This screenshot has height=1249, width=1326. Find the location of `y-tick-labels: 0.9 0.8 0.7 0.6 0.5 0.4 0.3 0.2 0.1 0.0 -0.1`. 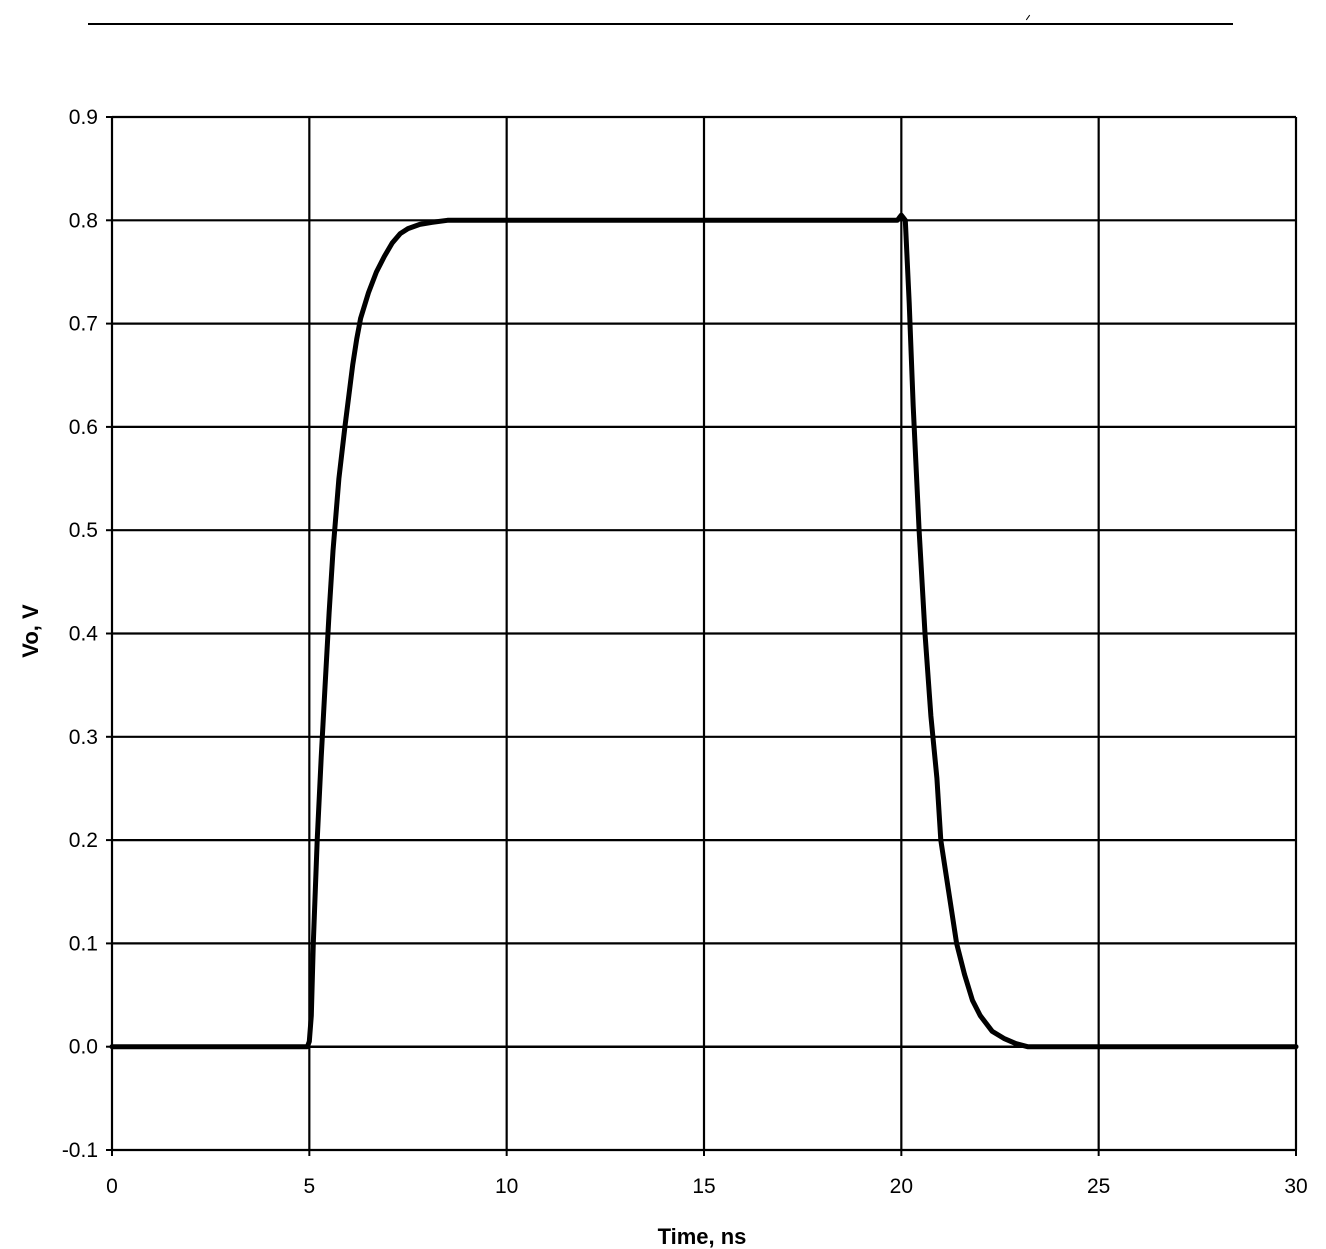

y-tick-labels: 0.9 0.8 0.7 0.6 0.5 0.4 0.3 0.2 0.1 0.0 -0.1 is located at coordinates (80, 634).